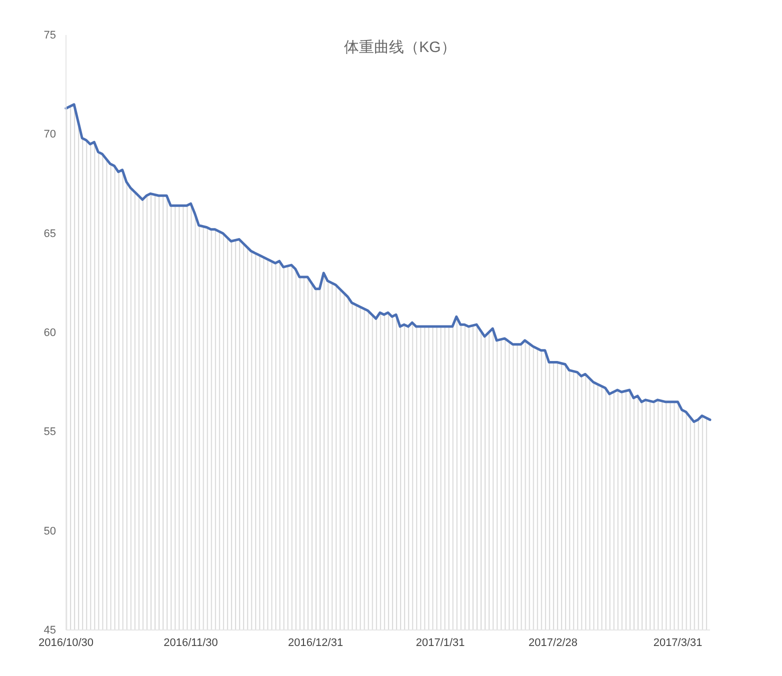  Describe the element at coordinates (50, 134) in the screenshot. I see `y-tick-label: 70` at that location.